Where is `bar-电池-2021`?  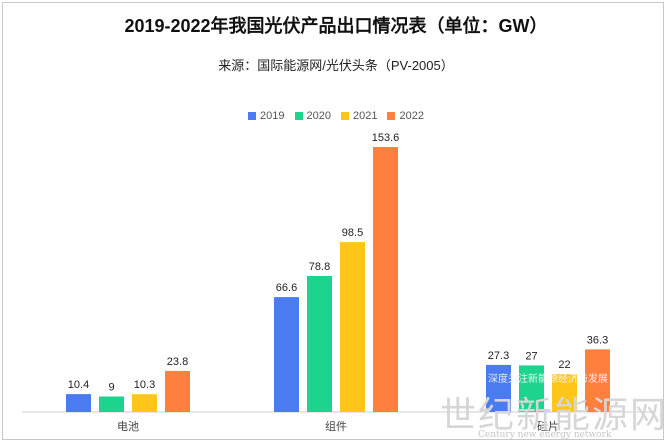
bar-电池-2021 is located at coordinates (144, 403).